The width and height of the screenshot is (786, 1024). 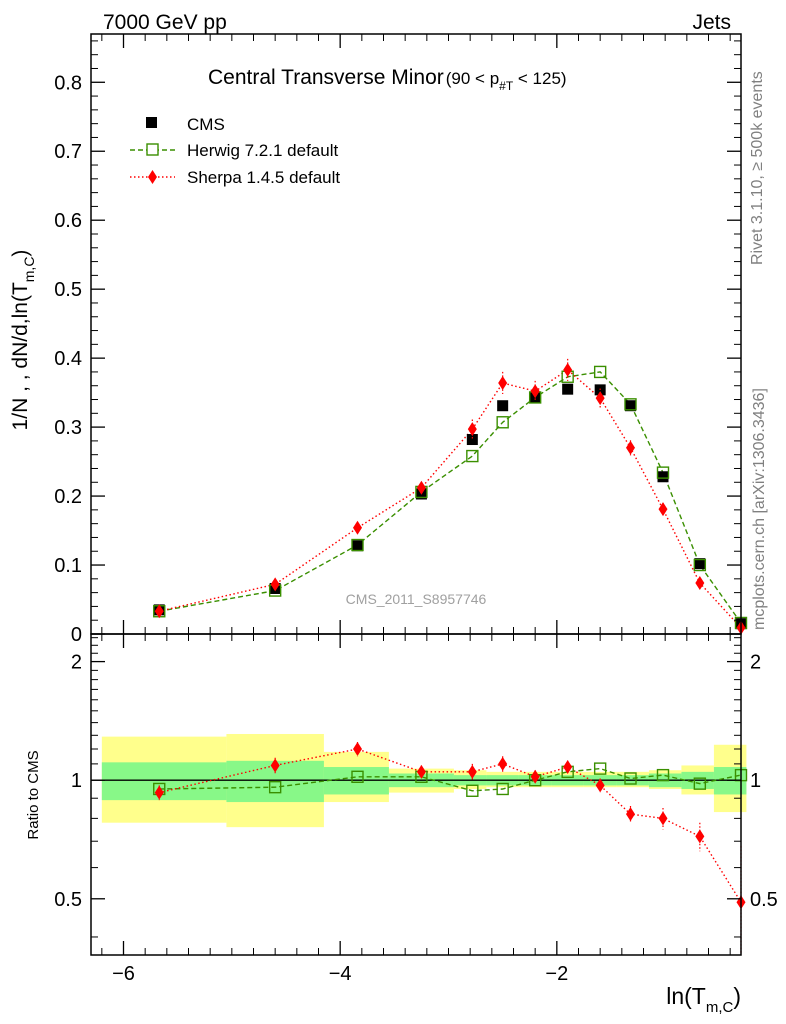 What do you see at coordinates (759, 509) in the screenshot?
I see `mcplots-label: mcplots.cern.ch [arXiv:1306.3436]` at bounding box center [759, 509].